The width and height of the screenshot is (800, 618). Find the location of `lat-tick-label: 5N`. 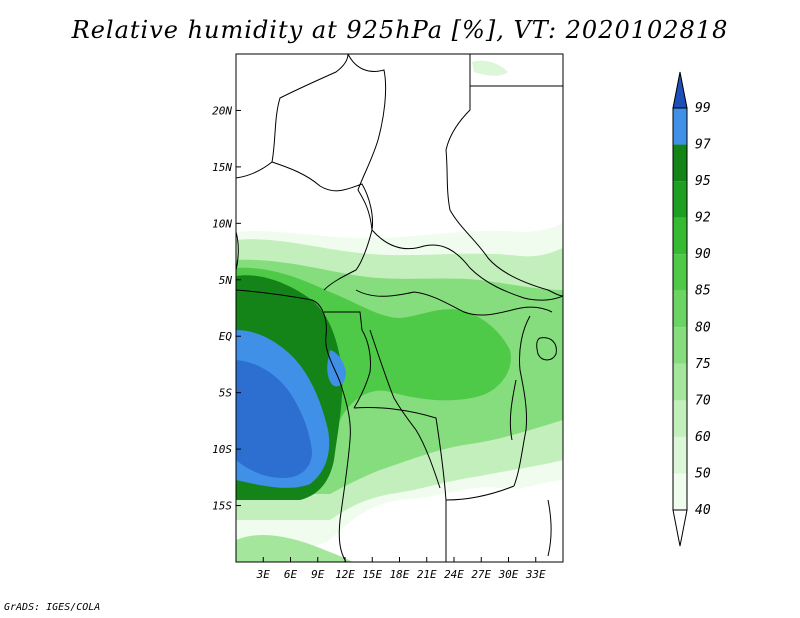

lat-tick-label: 5N is located at coordinates (226, 280).